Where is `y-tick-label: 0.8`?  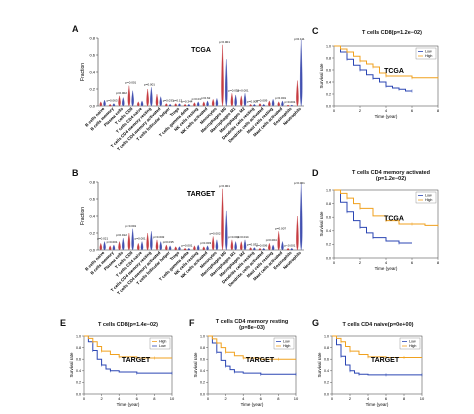
y-tick-label: 0.8 is located at coordinates (92, 38).